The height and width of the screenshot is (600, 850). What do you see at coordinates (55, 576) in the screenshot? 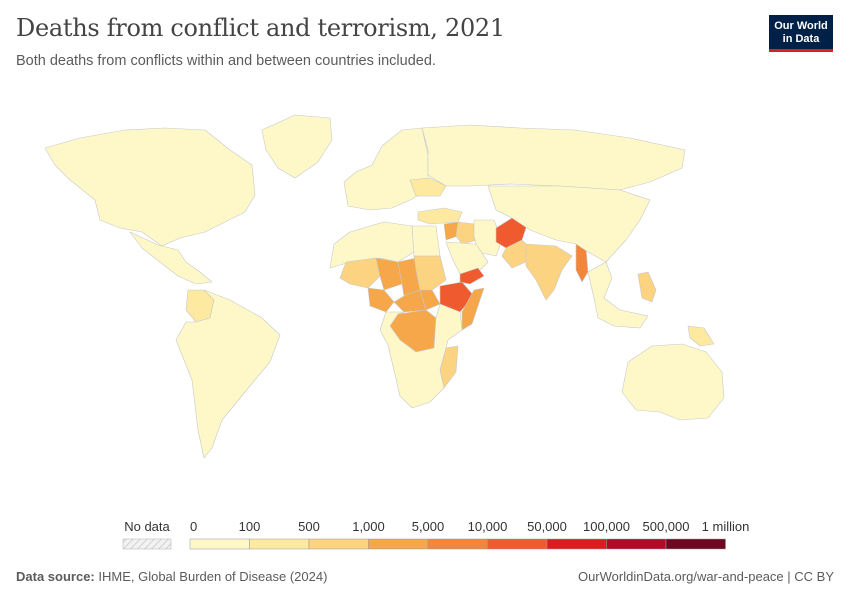
I see `data-source-label: Data source:` at bounding box center [55, 576].